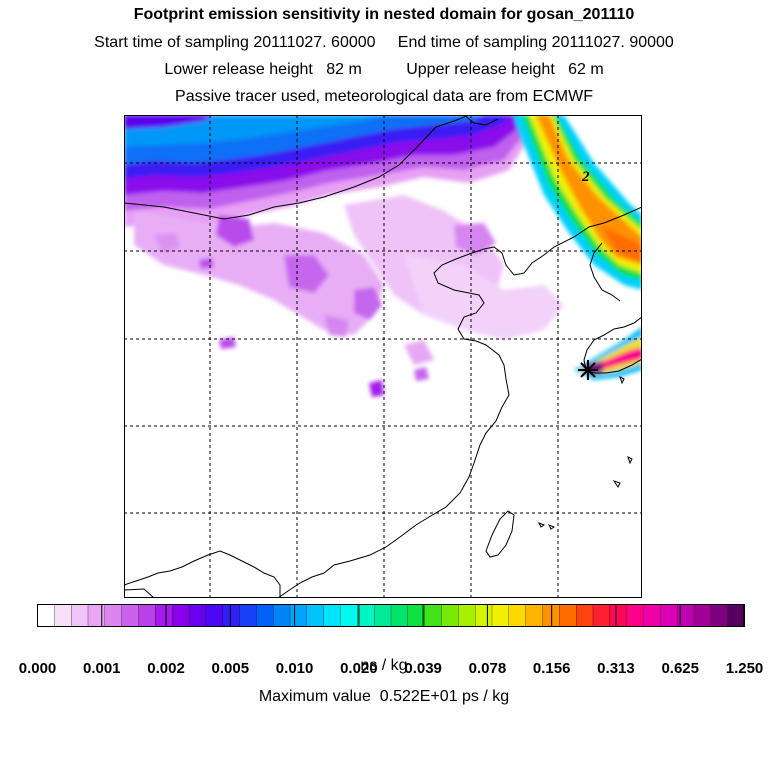  I want to click on colorbar-tick-label: 0.625, so click(680, 668).